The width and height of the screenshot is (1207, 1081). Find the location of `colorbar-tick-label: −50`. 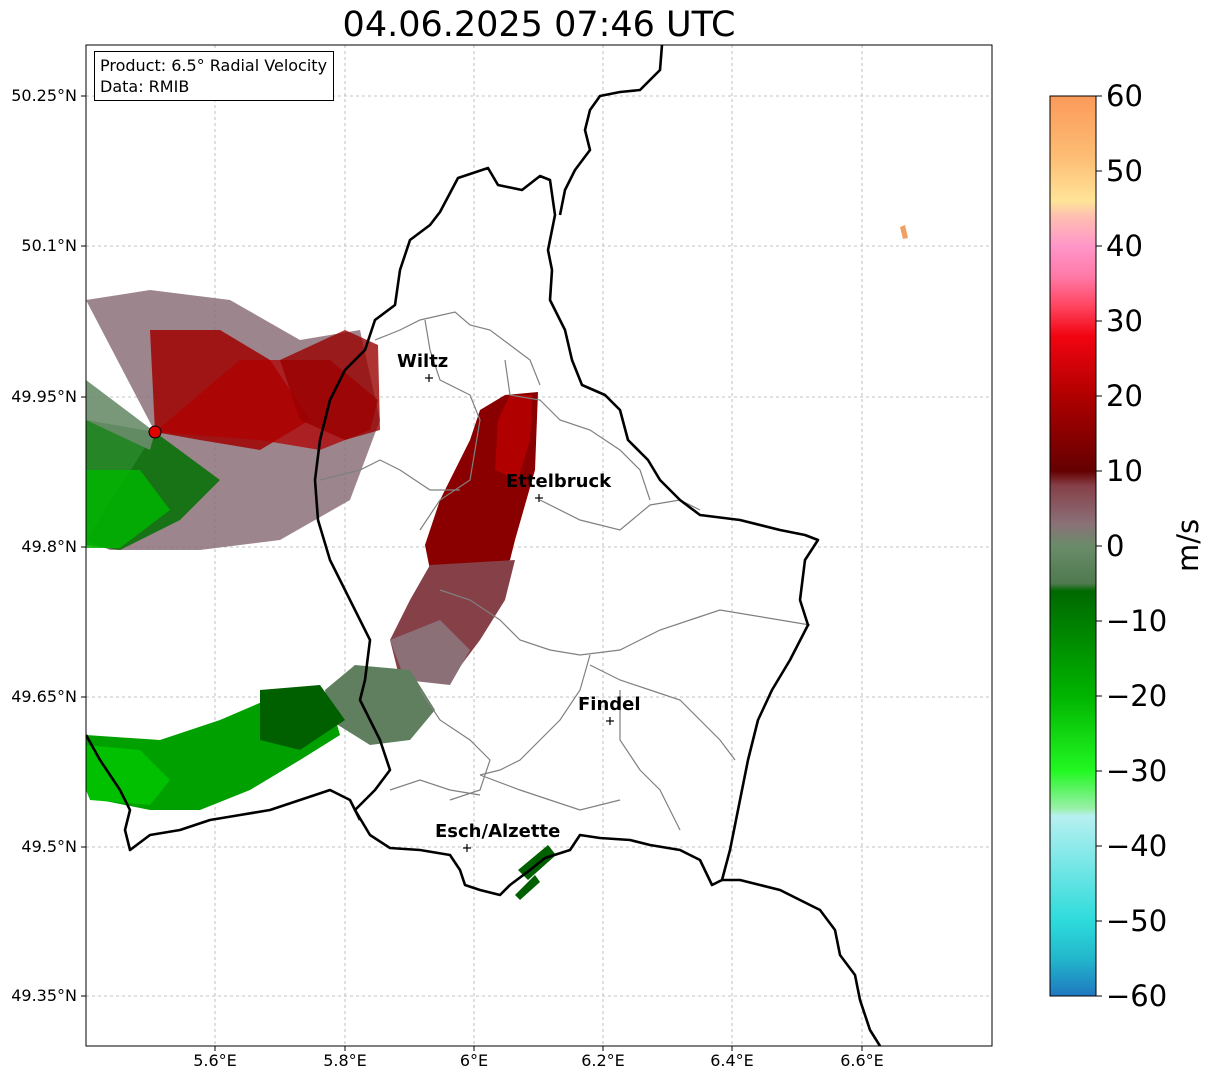

colorbar-tick-label: −50 is located at coordinates (1137, 921).